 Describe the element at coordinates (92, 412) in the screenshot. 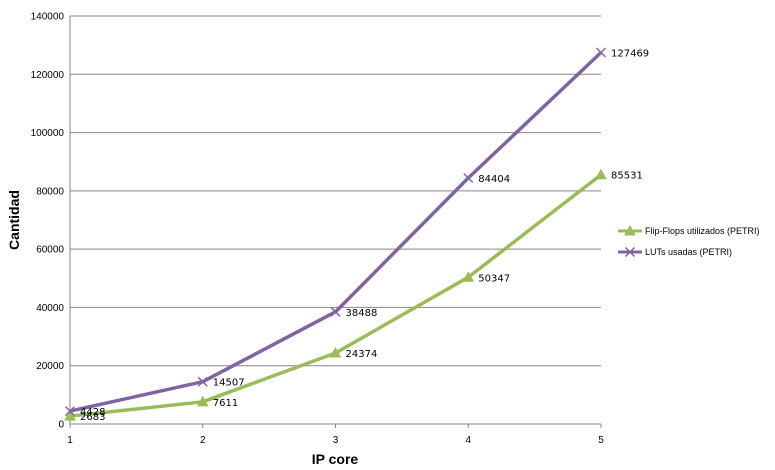

I see `data-label: 4428` at that location.